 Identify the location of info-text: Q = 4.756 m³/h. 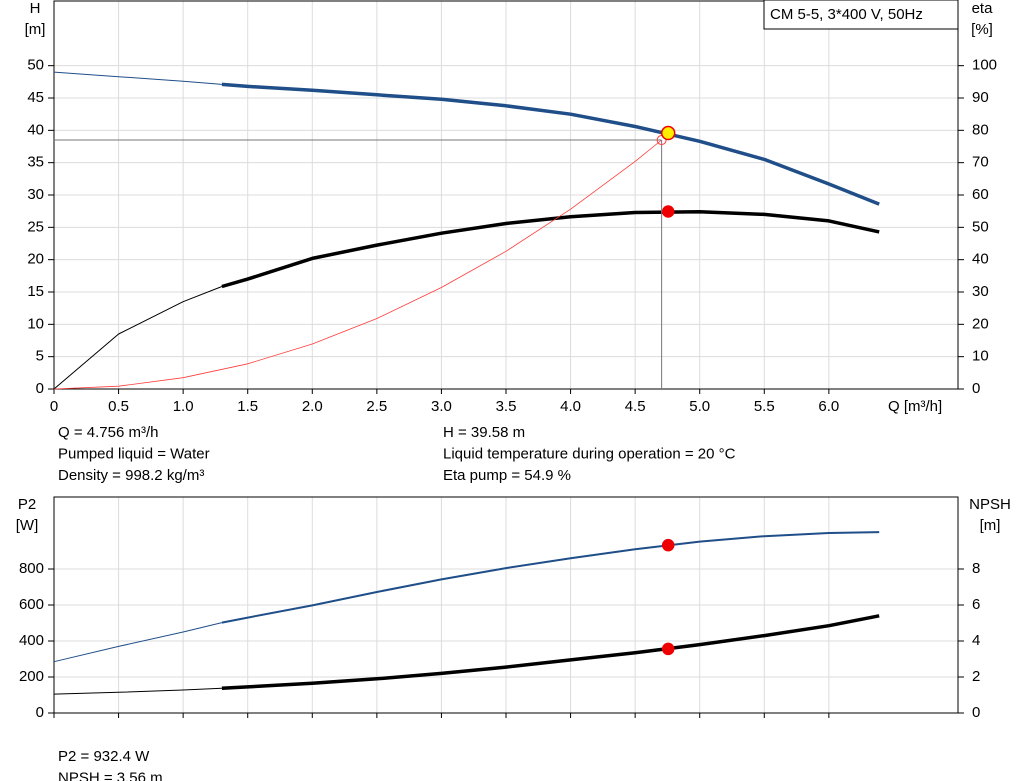
(108, 432).